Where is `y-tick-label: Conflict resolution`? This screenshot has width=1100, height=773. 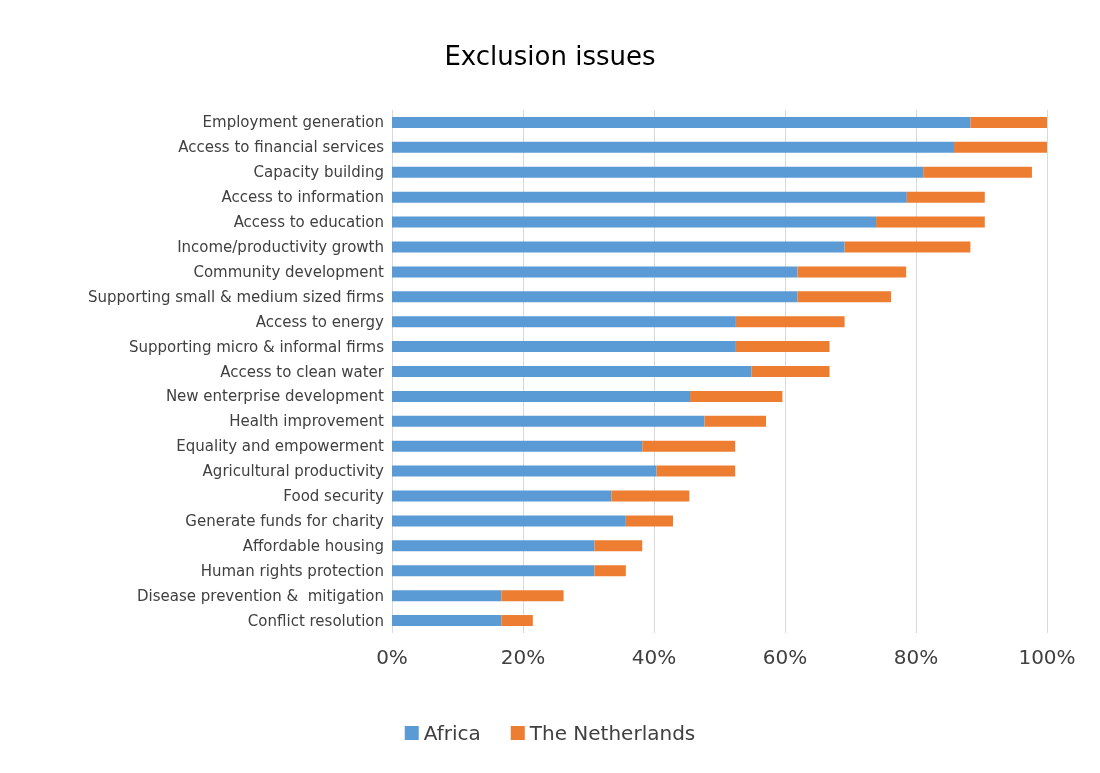
y-tick-label: Conflict resolution is located at coordinates (315, 620).